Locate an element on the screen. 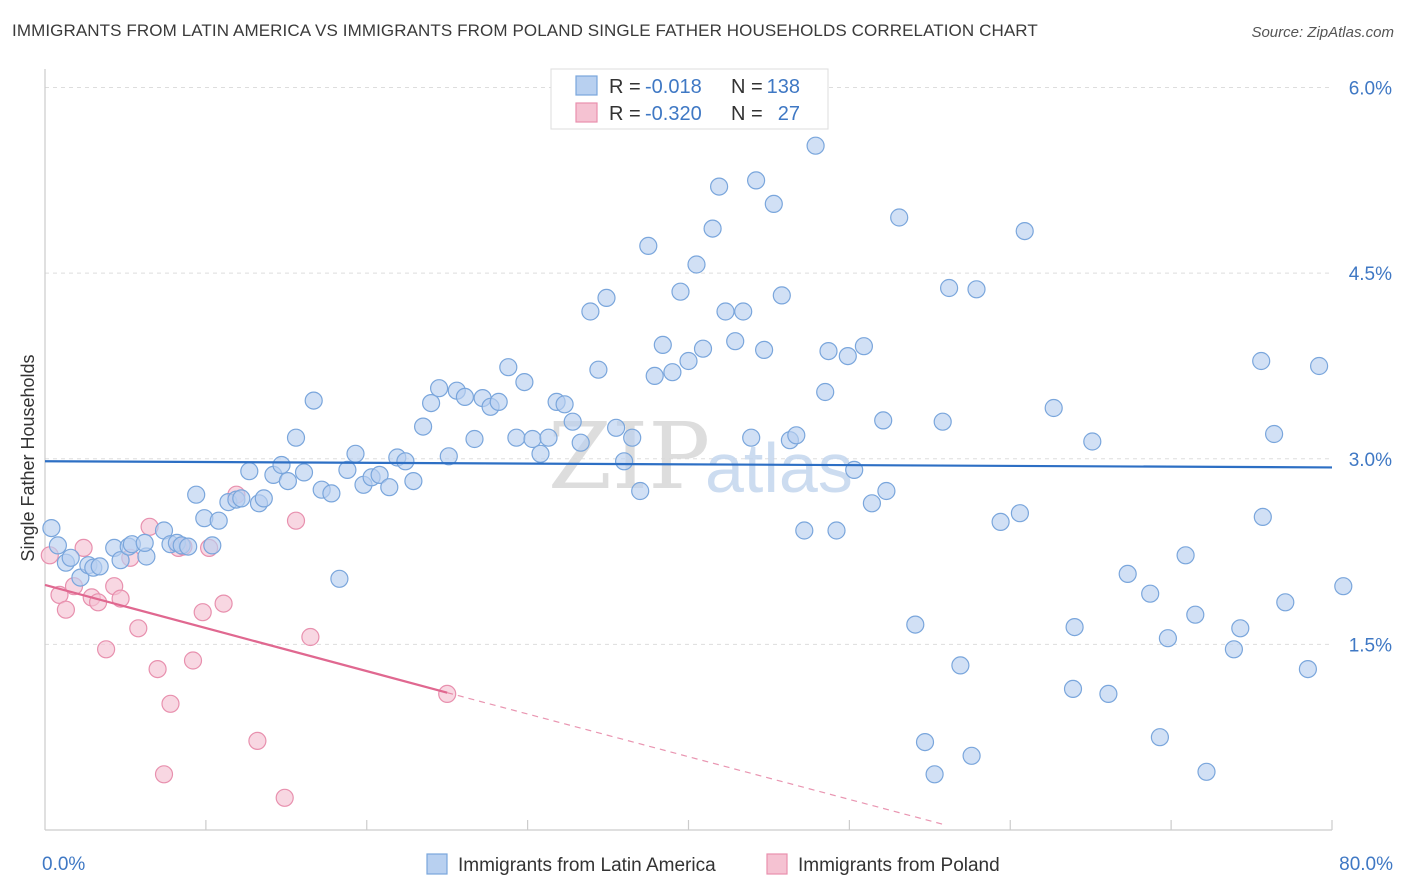  x-tick-label-max: 80.0% is located at coordinates (1366, 864).